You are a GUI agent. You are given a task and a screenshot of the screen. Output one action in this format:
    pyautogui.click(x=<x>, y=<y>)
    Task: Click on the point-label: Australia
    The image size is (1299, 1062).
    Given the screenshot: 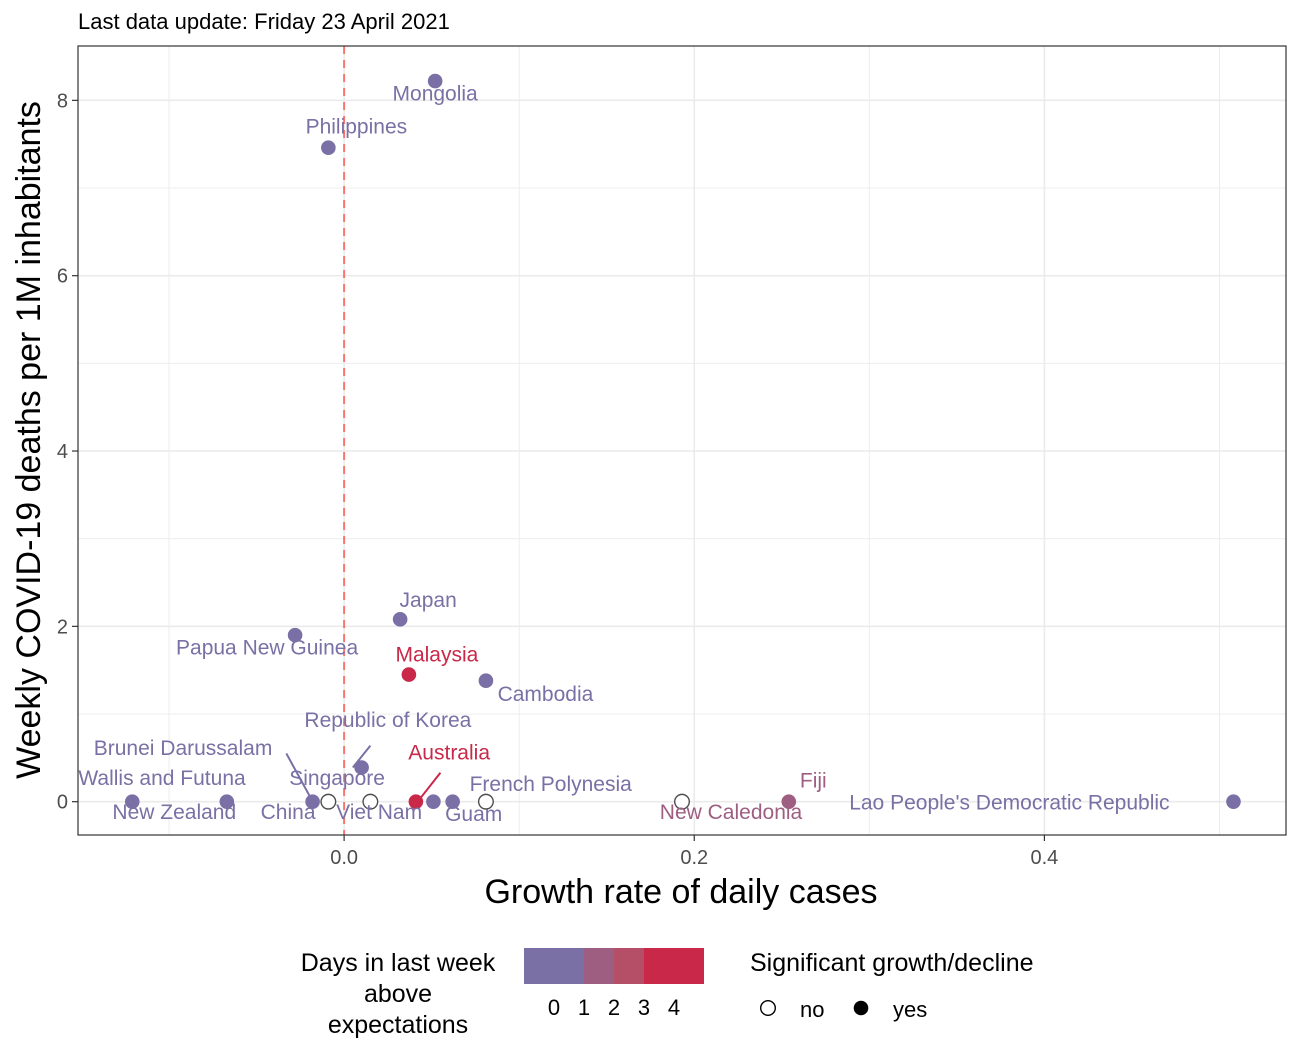 What is the action you would take?
    pyautogui.click(x=449, y=753)
    